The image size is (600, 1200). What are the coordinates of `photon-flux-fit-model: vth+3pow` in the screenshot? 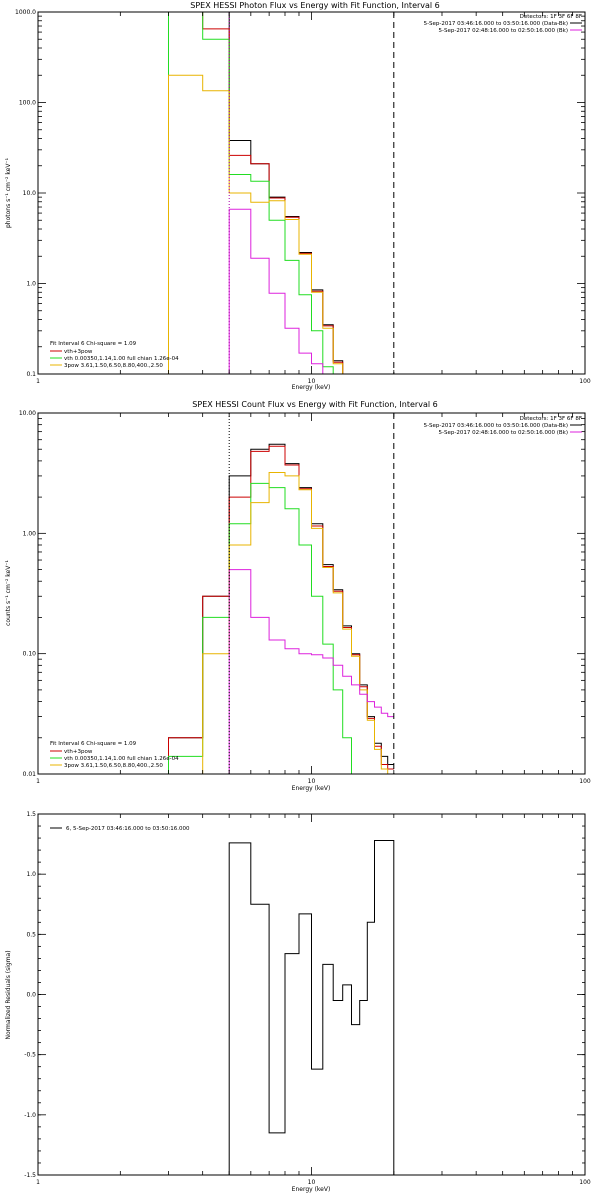 It's located at (78, 352).